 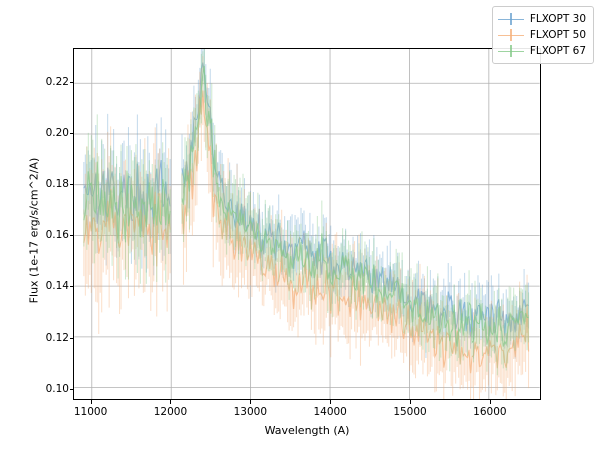 I want to click on legend-entry: FLXOPT 50, so click(x=541, y=35).